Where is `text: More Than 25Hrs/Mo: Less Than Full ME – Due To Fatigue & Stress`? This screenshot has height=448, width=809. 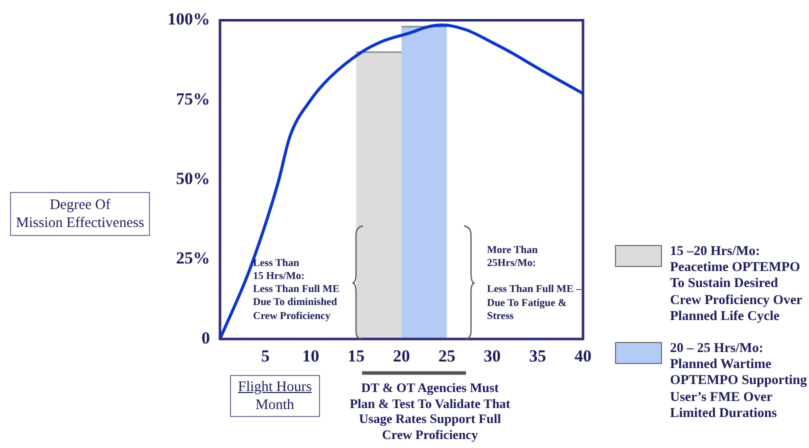
text: More Than 25Hrs/Mo: Less Than Full ME – Due To Fatigue & Stress is located at coordinates (534, 283).